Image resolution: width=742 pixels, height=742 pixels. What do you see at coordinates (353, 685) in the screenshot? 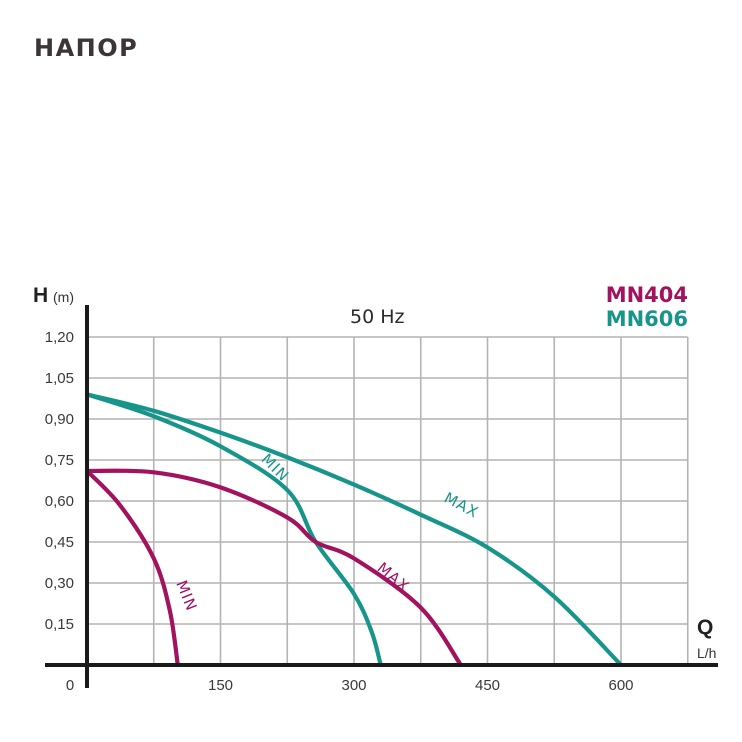
I see `x-tick-label: 300` at bounding box center [353, 685].